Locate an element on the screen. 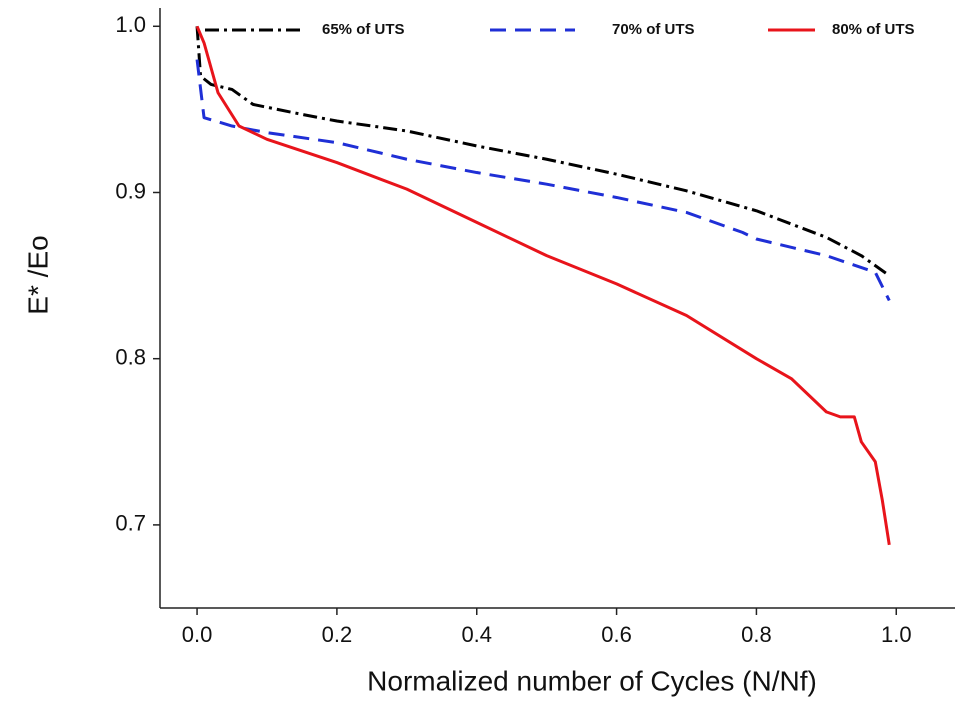 The image size is (956, 702). y-tick-label: 0.7 is located at coordinates (130, 523).